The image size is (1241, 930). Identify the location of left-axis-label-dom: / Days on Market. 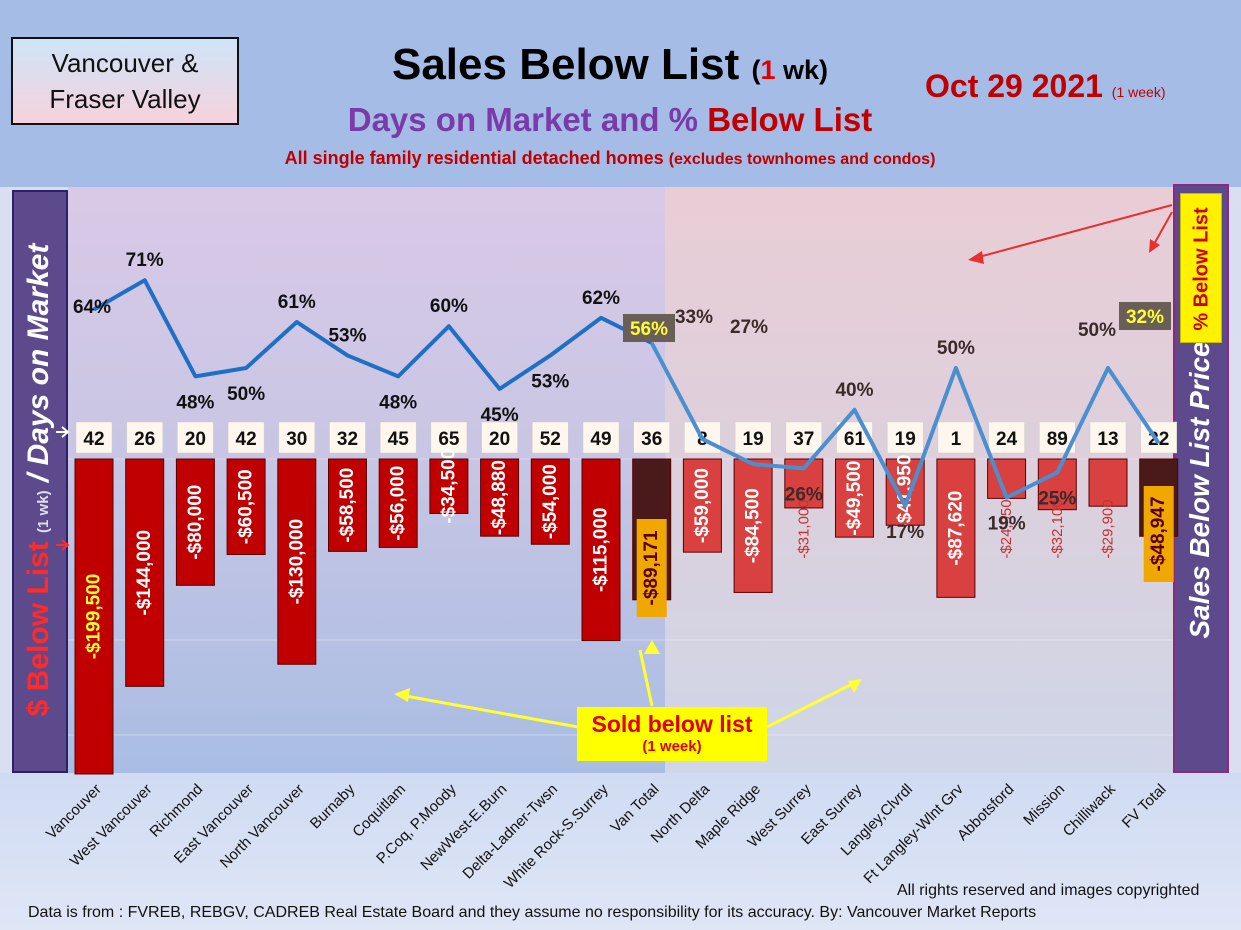
(38, 367).